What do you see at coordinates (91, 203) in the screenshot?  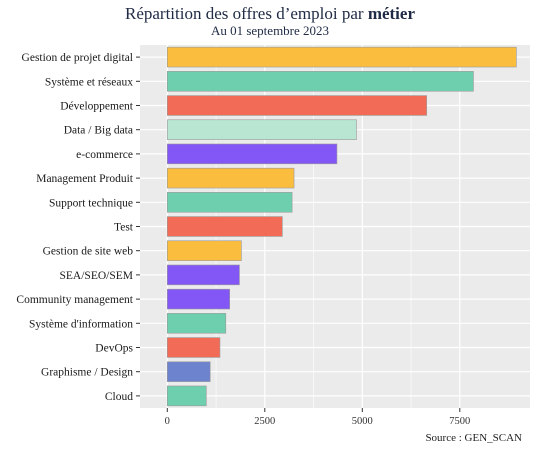 I see `y-tick-label: Support technique` at bounding box center [91, 203].